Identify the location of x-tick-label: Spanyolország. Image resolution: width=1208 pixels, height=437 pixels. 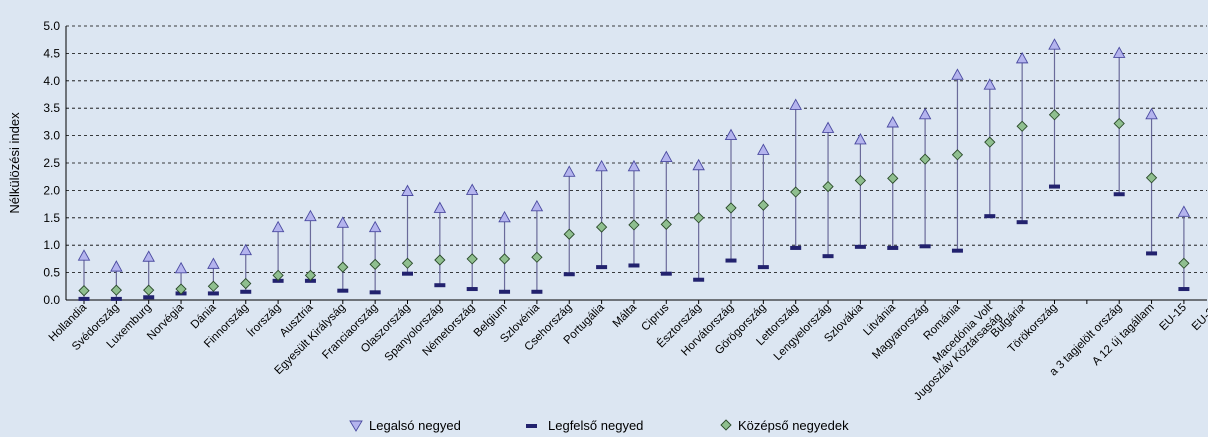
(414, 333).